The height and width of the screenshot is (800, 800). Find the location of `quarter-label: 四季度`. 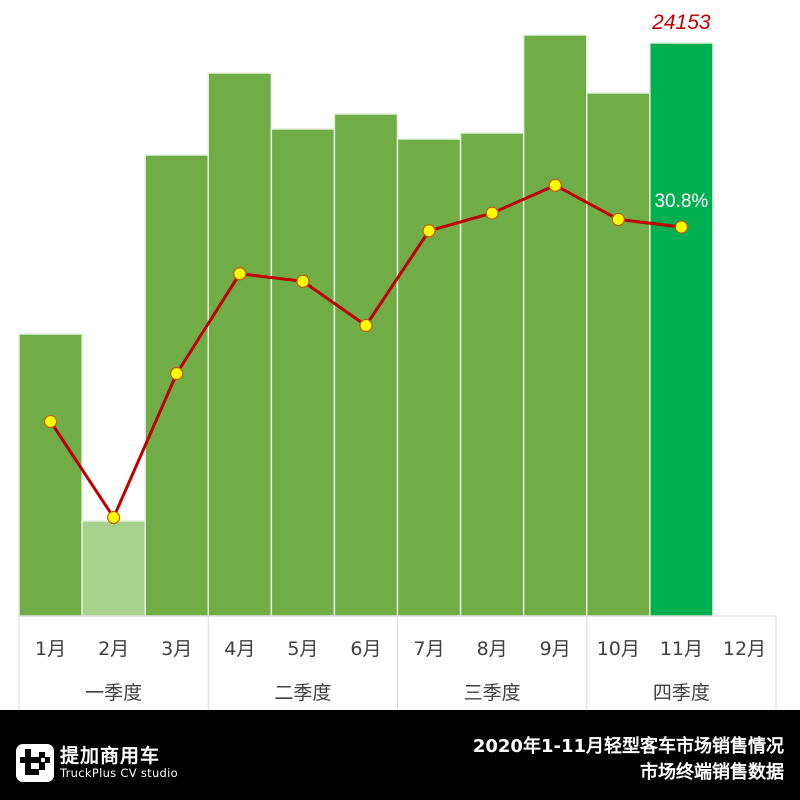

quarter-label: 四季度 is located at coordinates (681, 693).